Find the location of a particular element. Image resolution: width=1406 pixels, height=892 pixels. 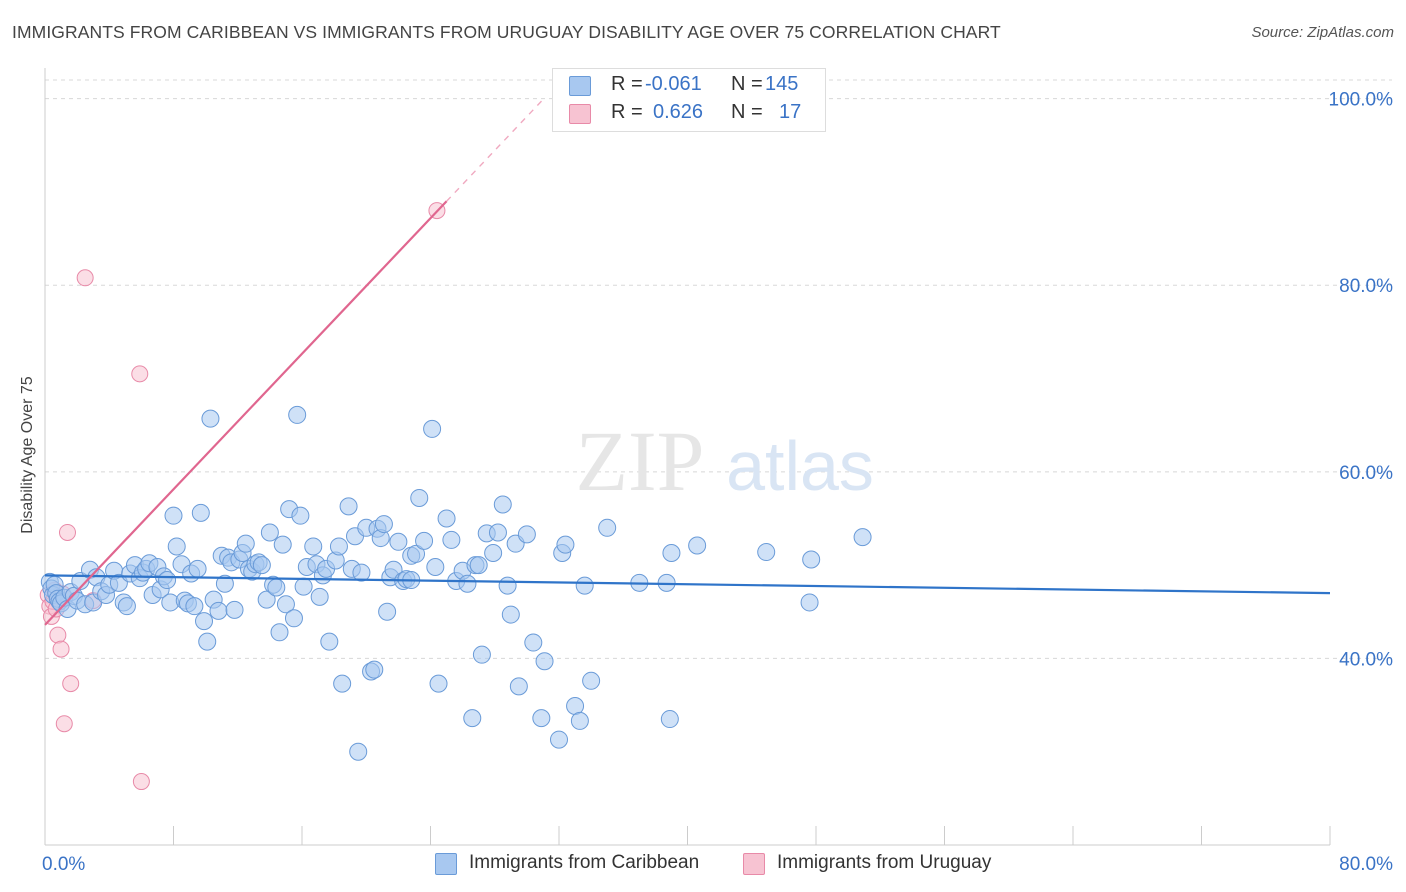

y-tick-label: 40.0% is located at coordinates (1366, 659).